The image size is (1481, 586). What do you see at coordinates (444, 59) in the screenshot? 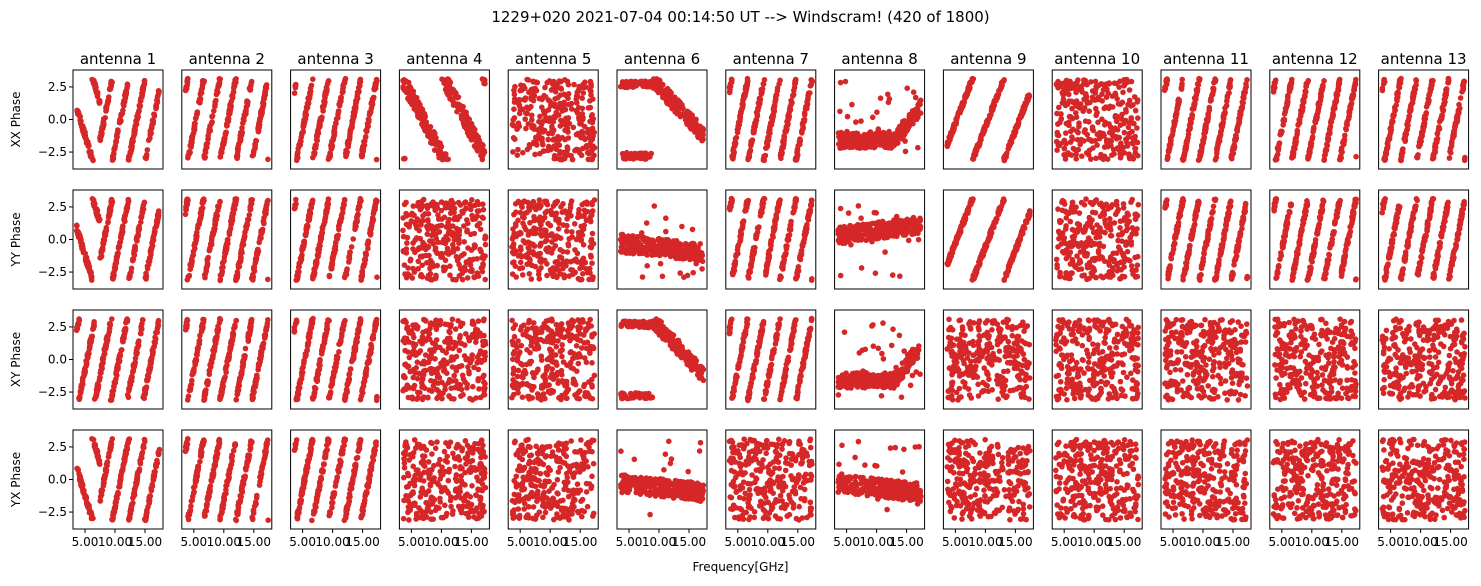
I see `subplot-title: antenna 4` at bounding box center [444, 59].